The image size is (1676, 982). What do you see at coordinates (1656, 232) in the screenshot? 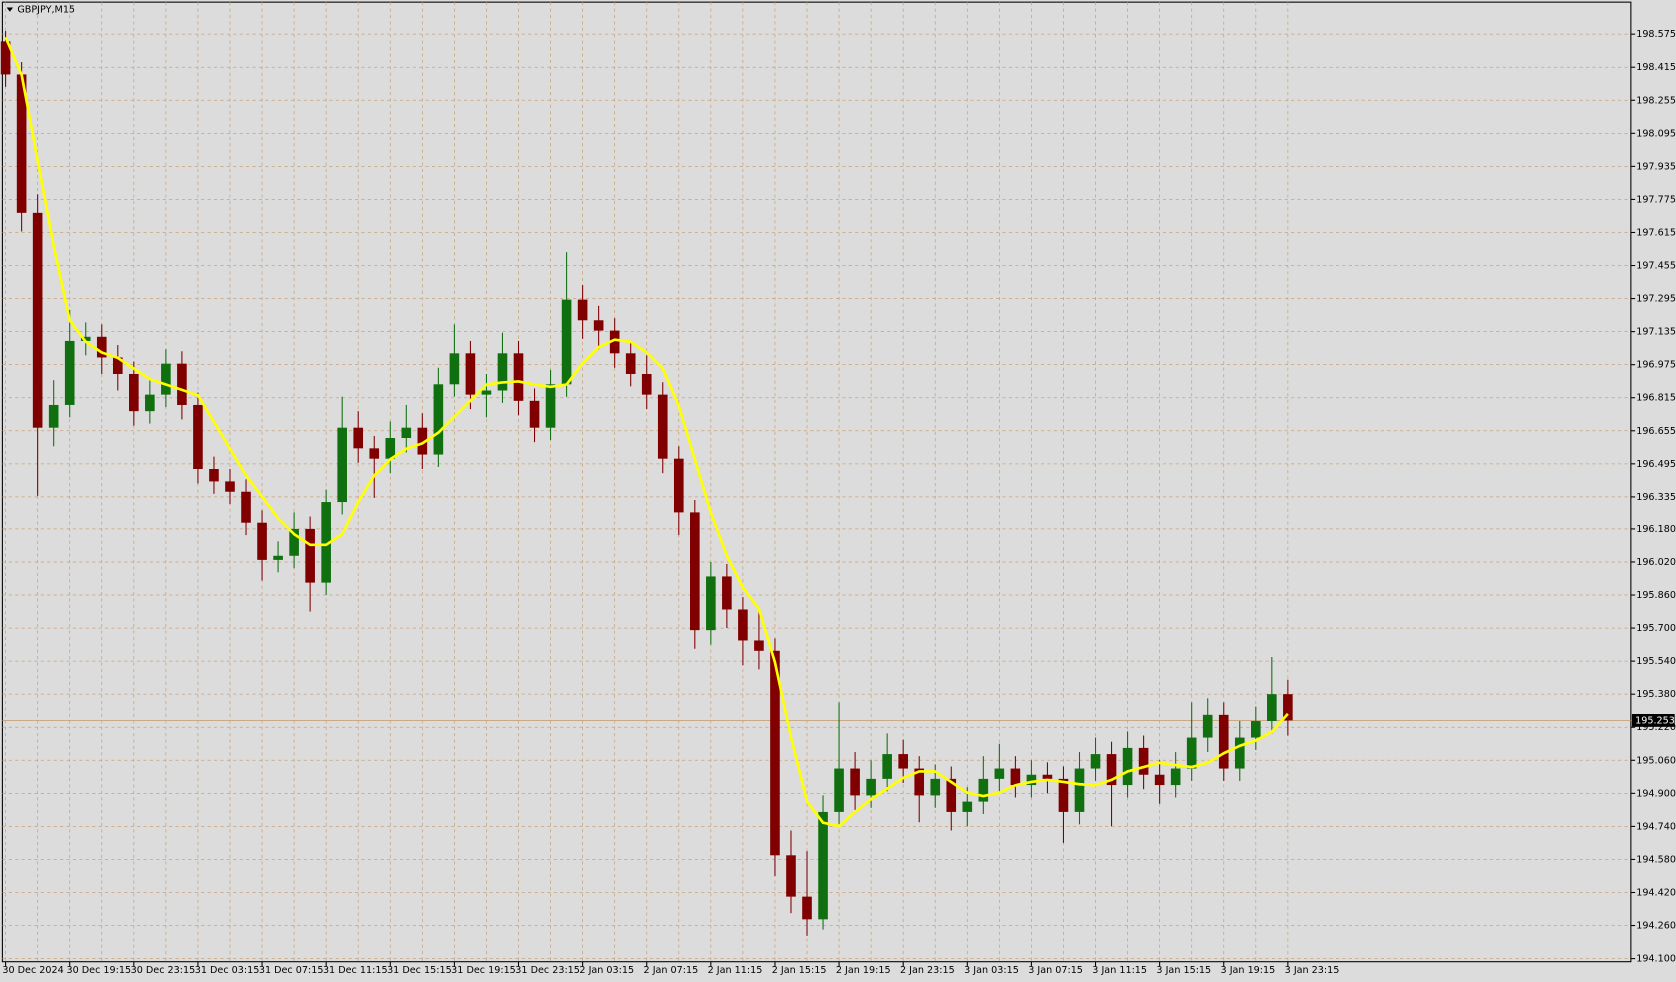
I see `y-tick-label: 197.615` at bounding box center [1656, 232].